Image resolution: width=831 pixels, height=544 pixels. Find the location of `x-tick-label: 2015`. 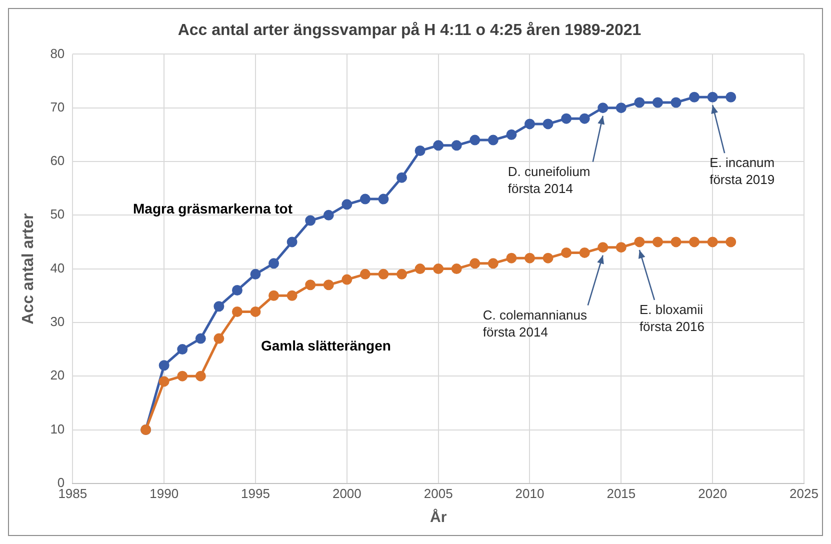

x-tick-label: 2015 is located at coordinates (621, 493).